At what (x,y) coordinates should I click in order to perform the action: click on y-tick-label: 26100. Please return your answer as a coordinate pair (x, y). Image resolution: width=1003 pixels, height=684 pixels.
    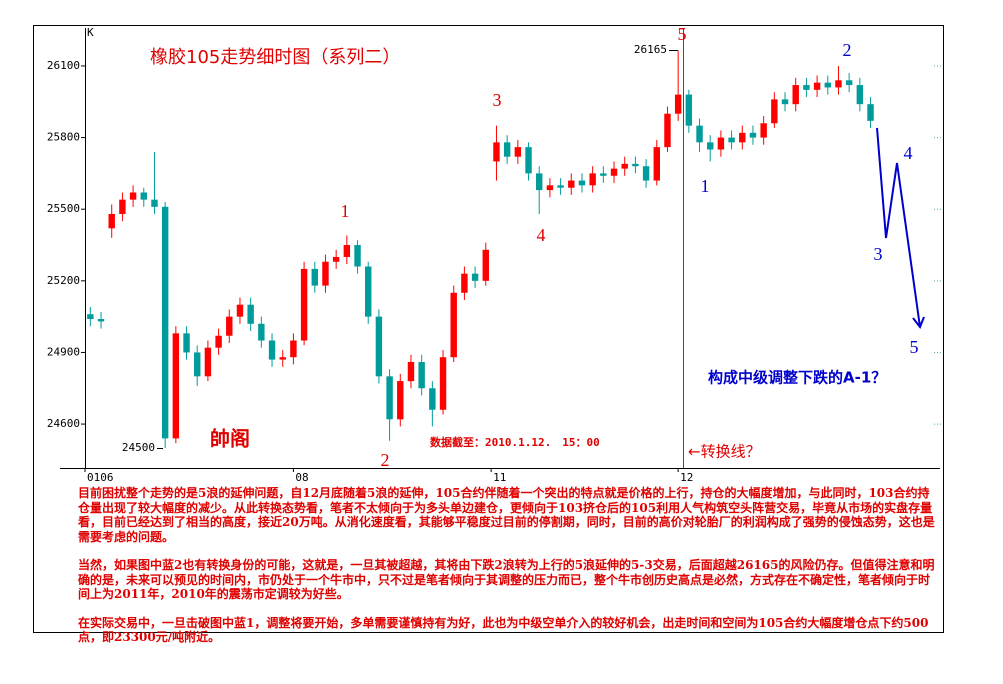
    Looking at the image, I should click on (63, 65).